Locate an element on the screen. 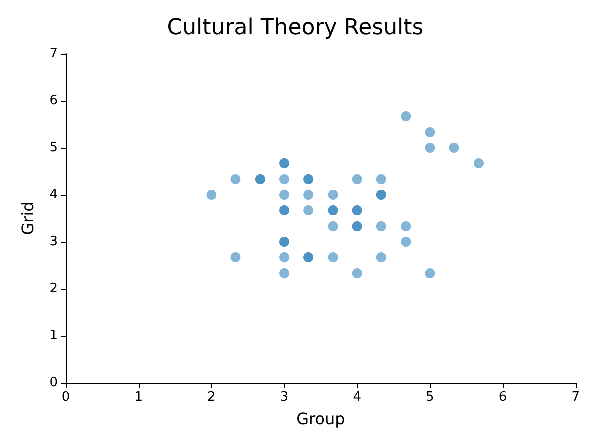 The image size is (591, 445). y-tick-label: 7 is located at coordinates (54, 54).